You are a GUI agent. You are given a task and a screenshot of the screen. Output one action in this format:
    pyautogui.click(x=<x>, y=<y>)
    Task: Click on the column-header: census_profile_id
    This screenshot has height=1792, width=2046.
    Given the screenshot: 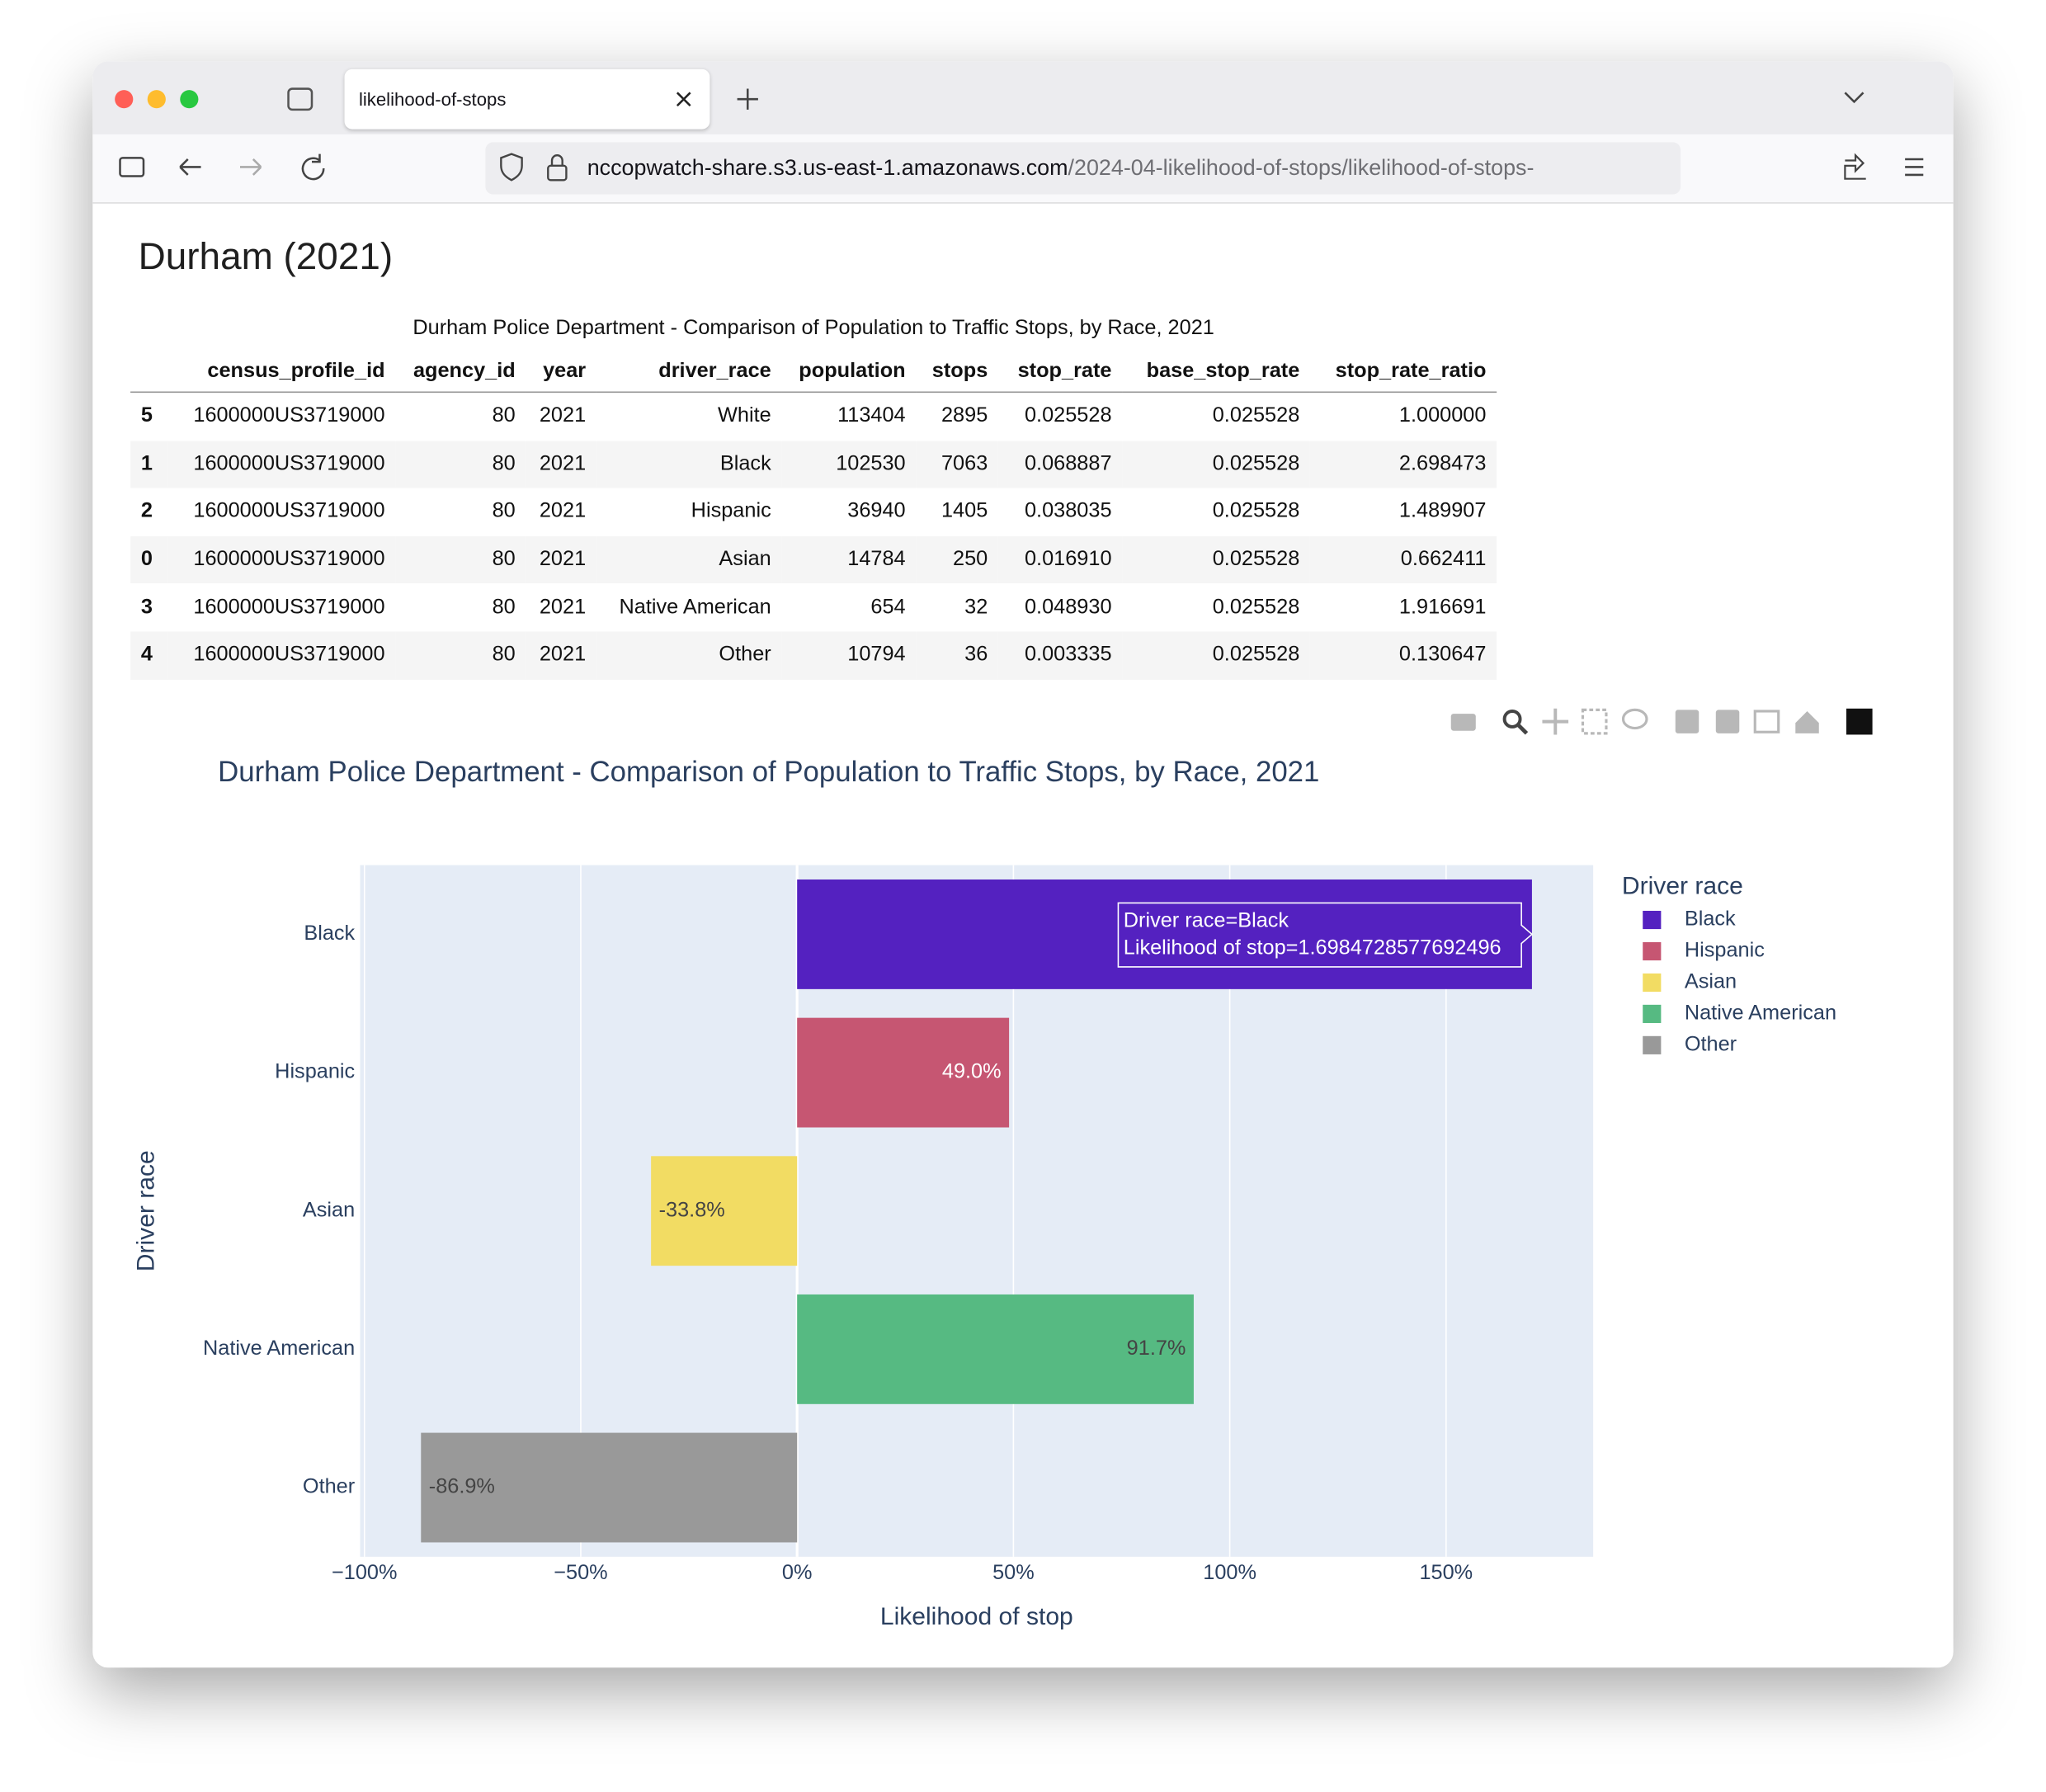 What is the action you would take?
    pyautogui.click(x=281, y=373)
    